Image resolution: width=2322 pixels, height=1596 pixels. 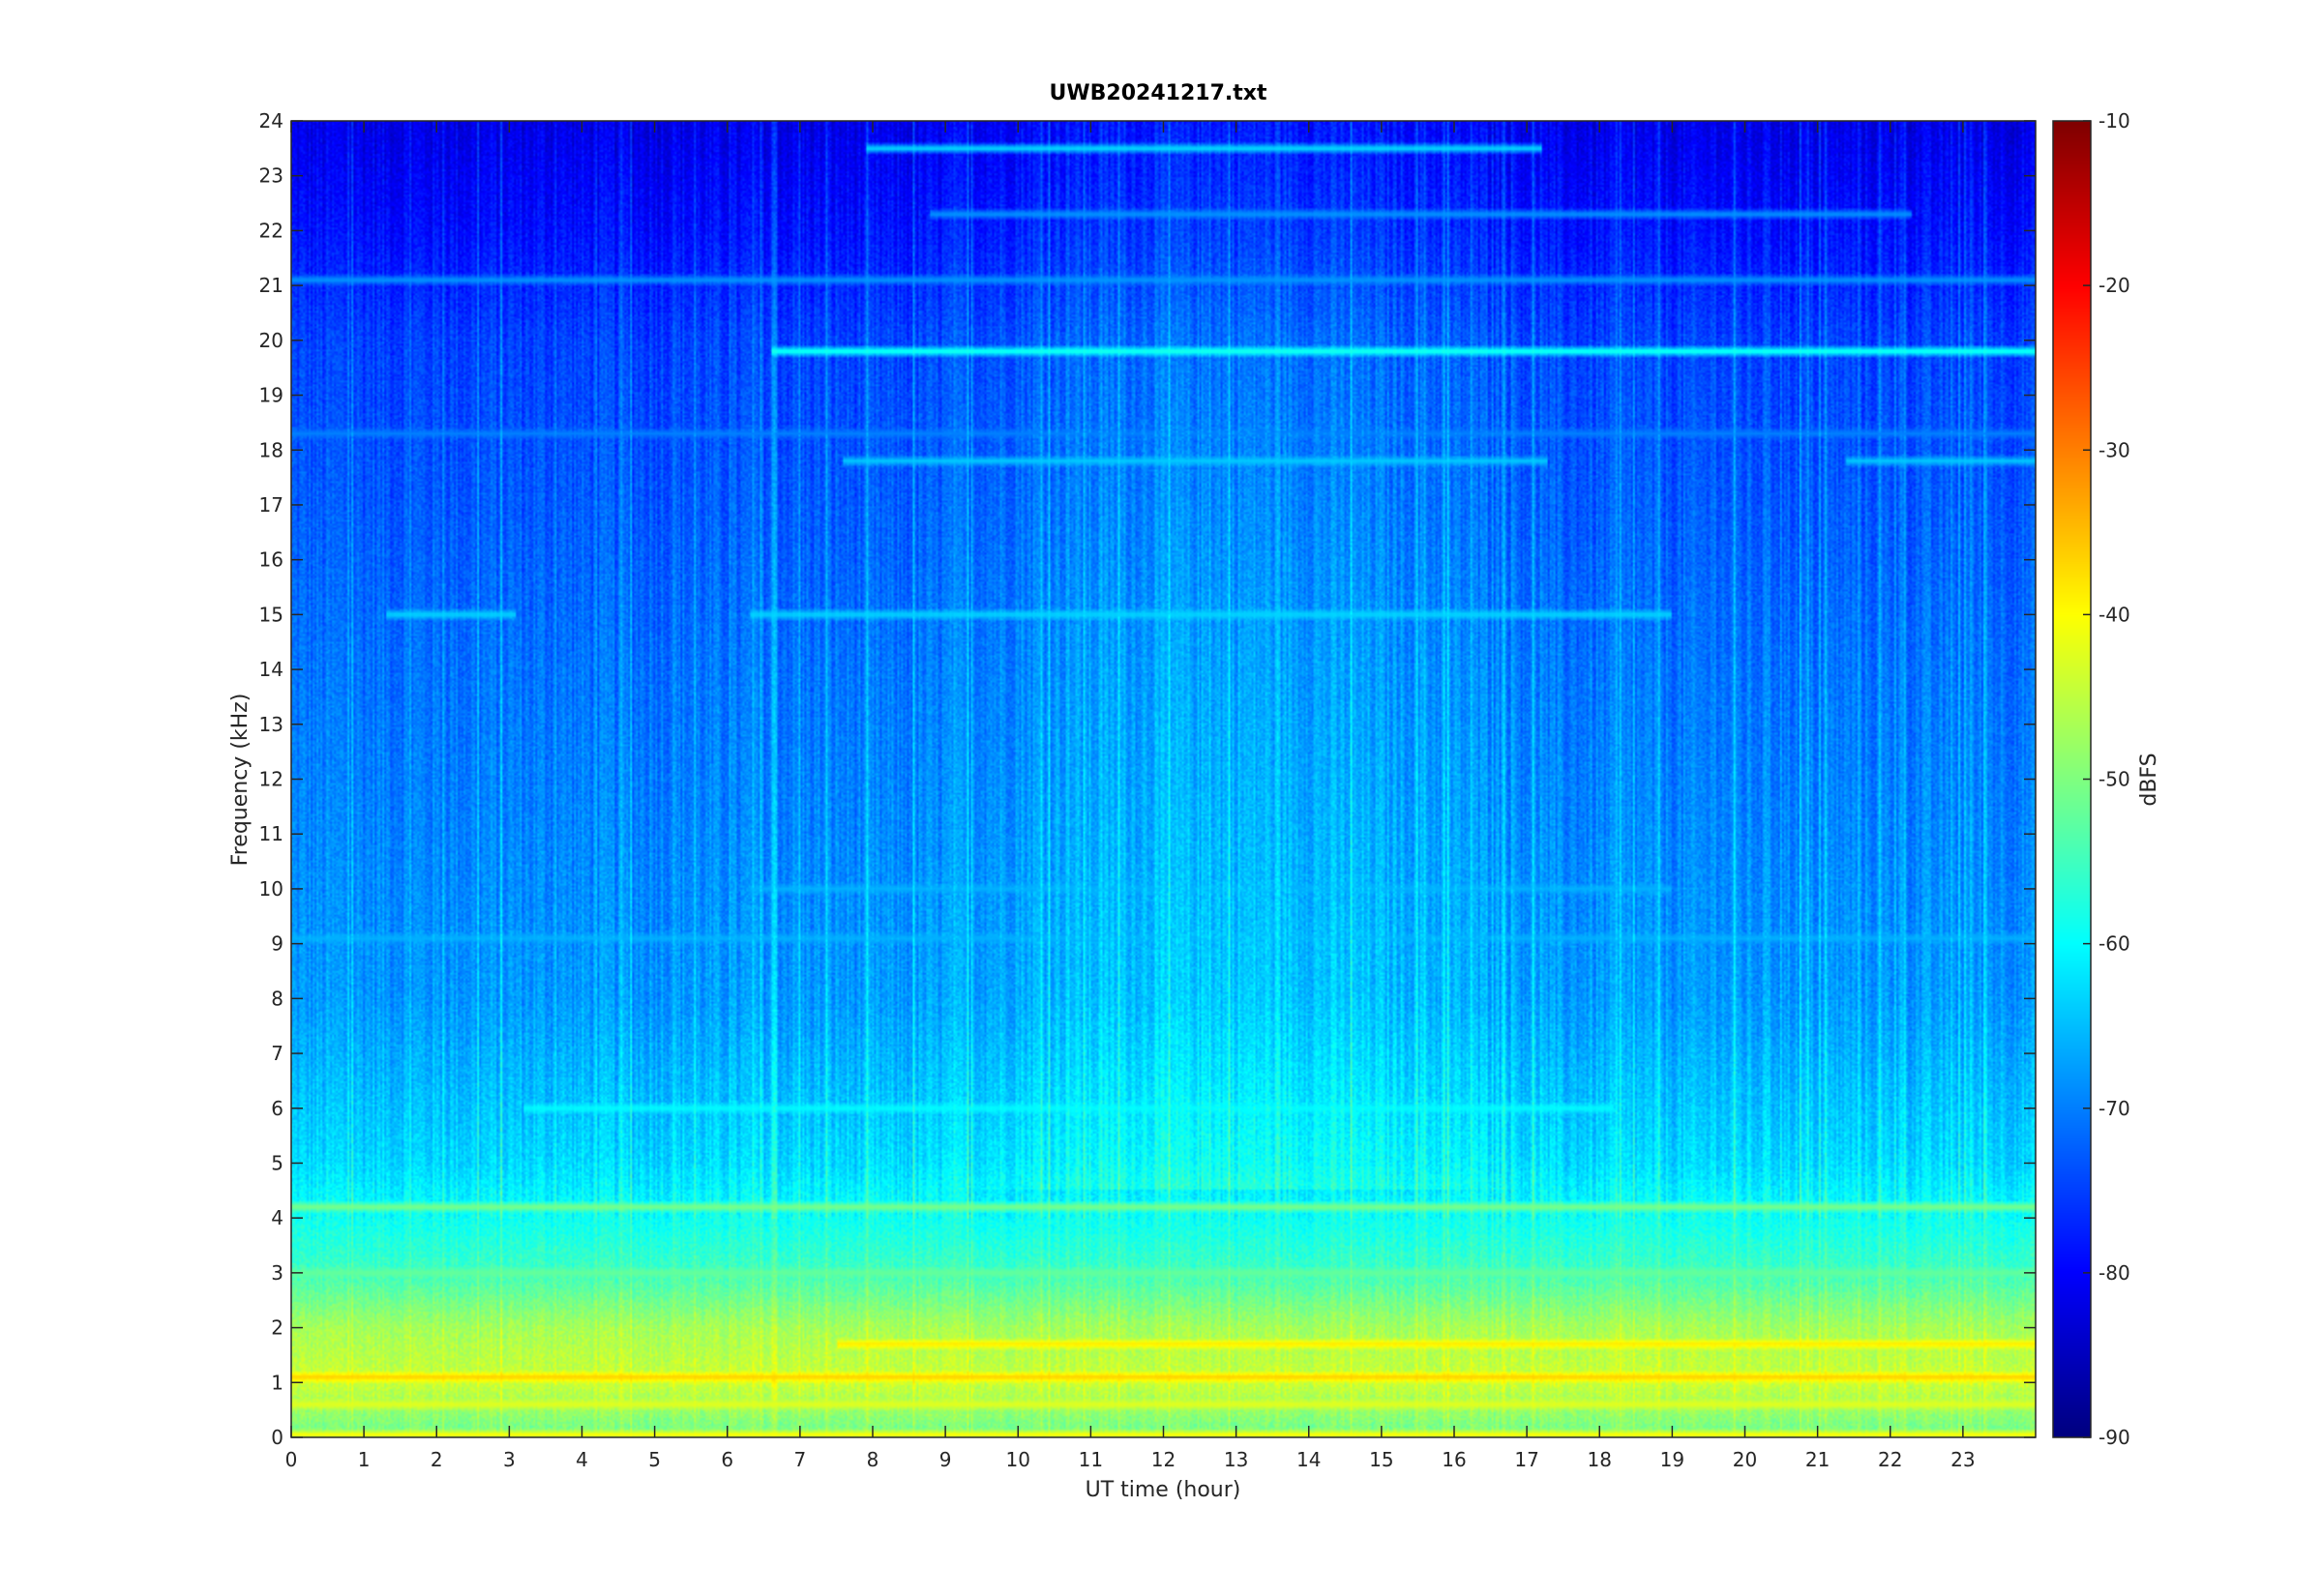 What do you see at coordinates (271, 449) in the screenshot?
I see `y-tick-label: 18` at bounding box center [271, 449].